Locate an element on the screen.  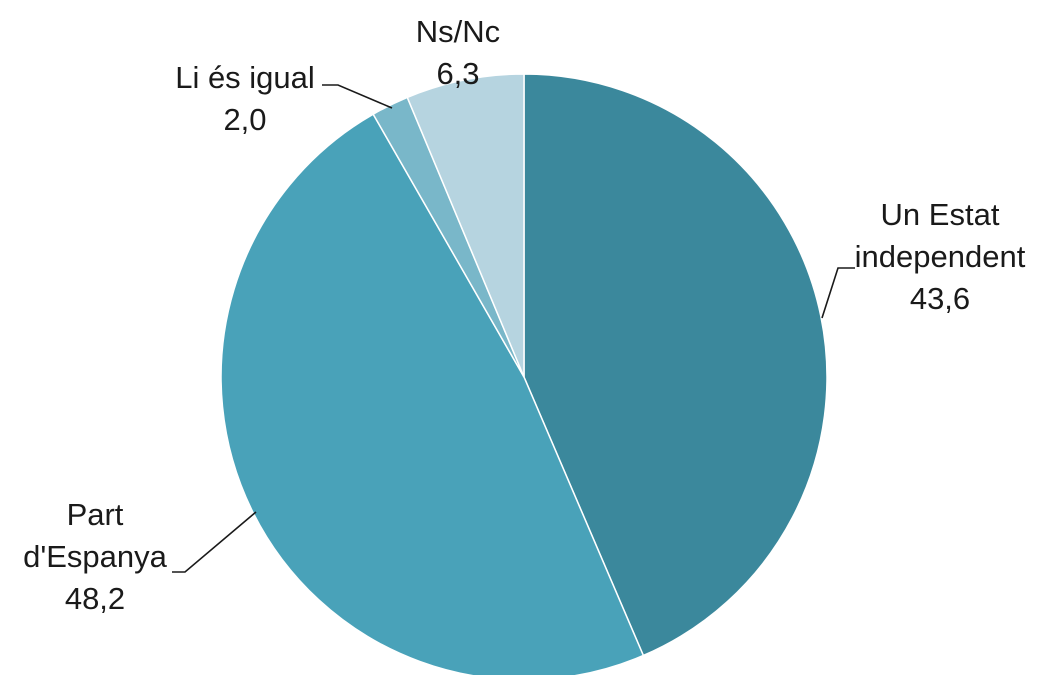
slice-category-label-1-1: d'Espanya is located at coordinates (95, 556).